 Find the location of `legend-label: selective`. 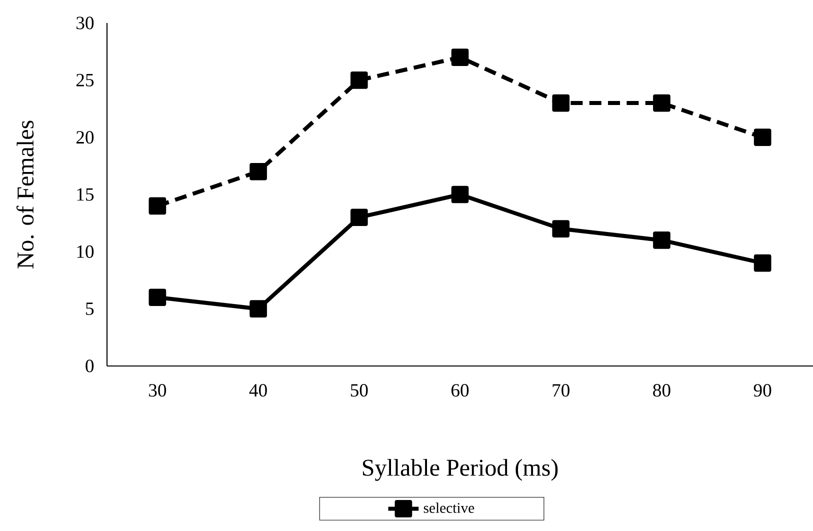

legend-label: selective is located at coordinates (449, 507).